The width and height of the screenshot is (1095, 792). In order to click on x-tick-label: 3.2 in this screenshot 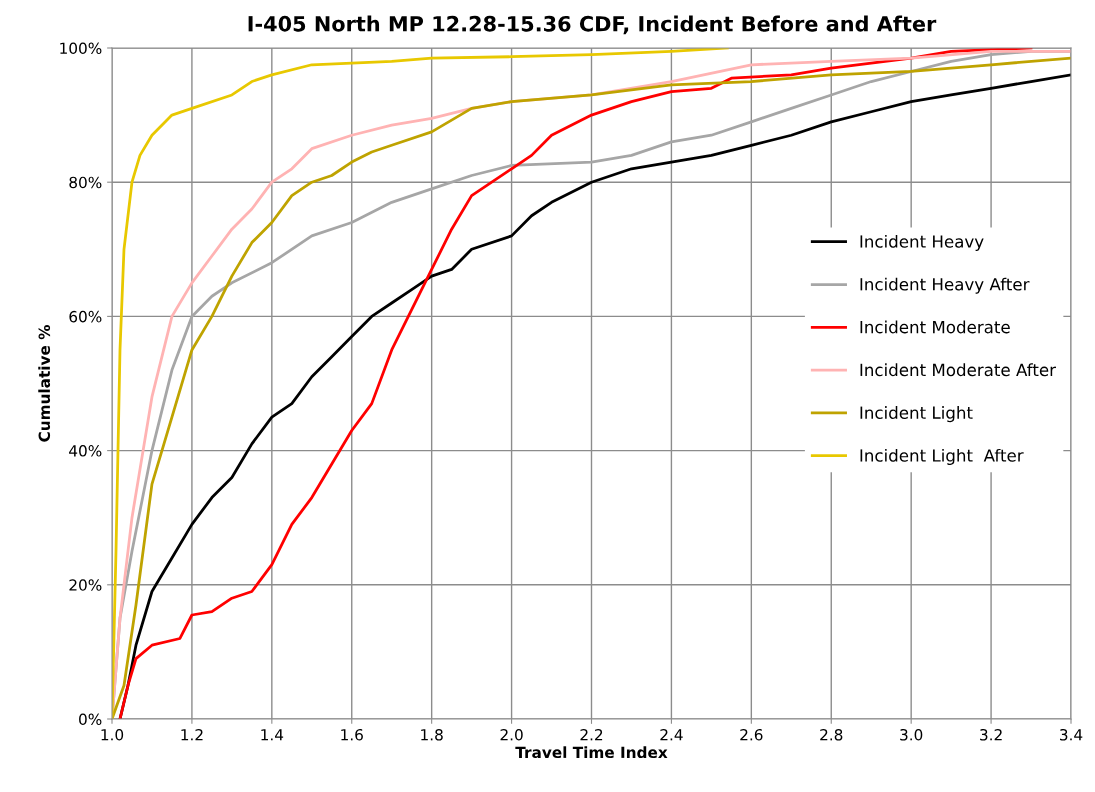, I will do `click(991, 734)`.